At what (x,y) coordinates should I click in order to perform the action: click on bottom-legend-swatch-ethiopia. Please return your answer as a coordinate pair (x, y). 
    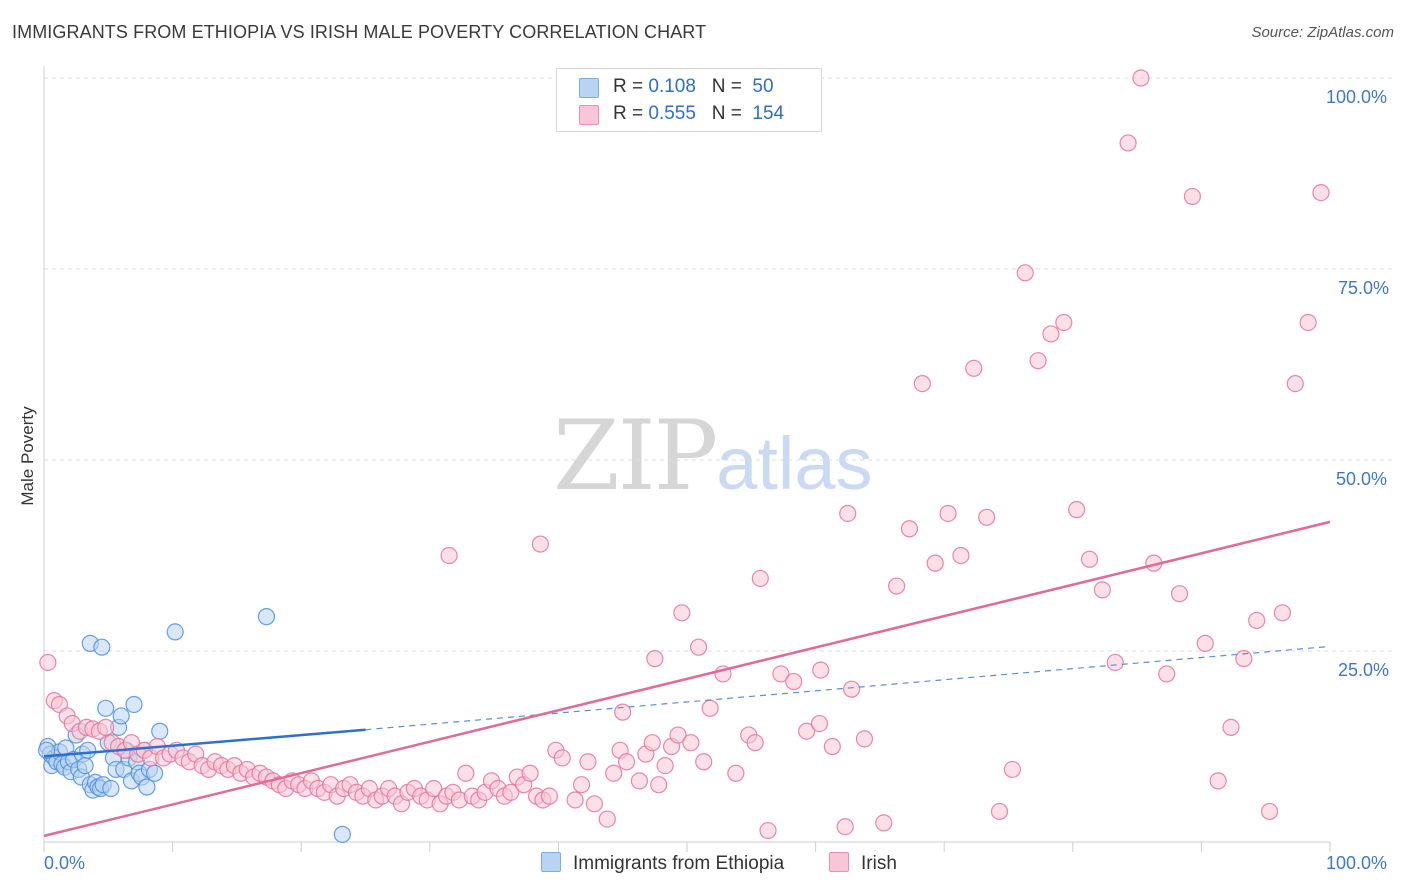
    Looking at the image, I should click on (551, 862).